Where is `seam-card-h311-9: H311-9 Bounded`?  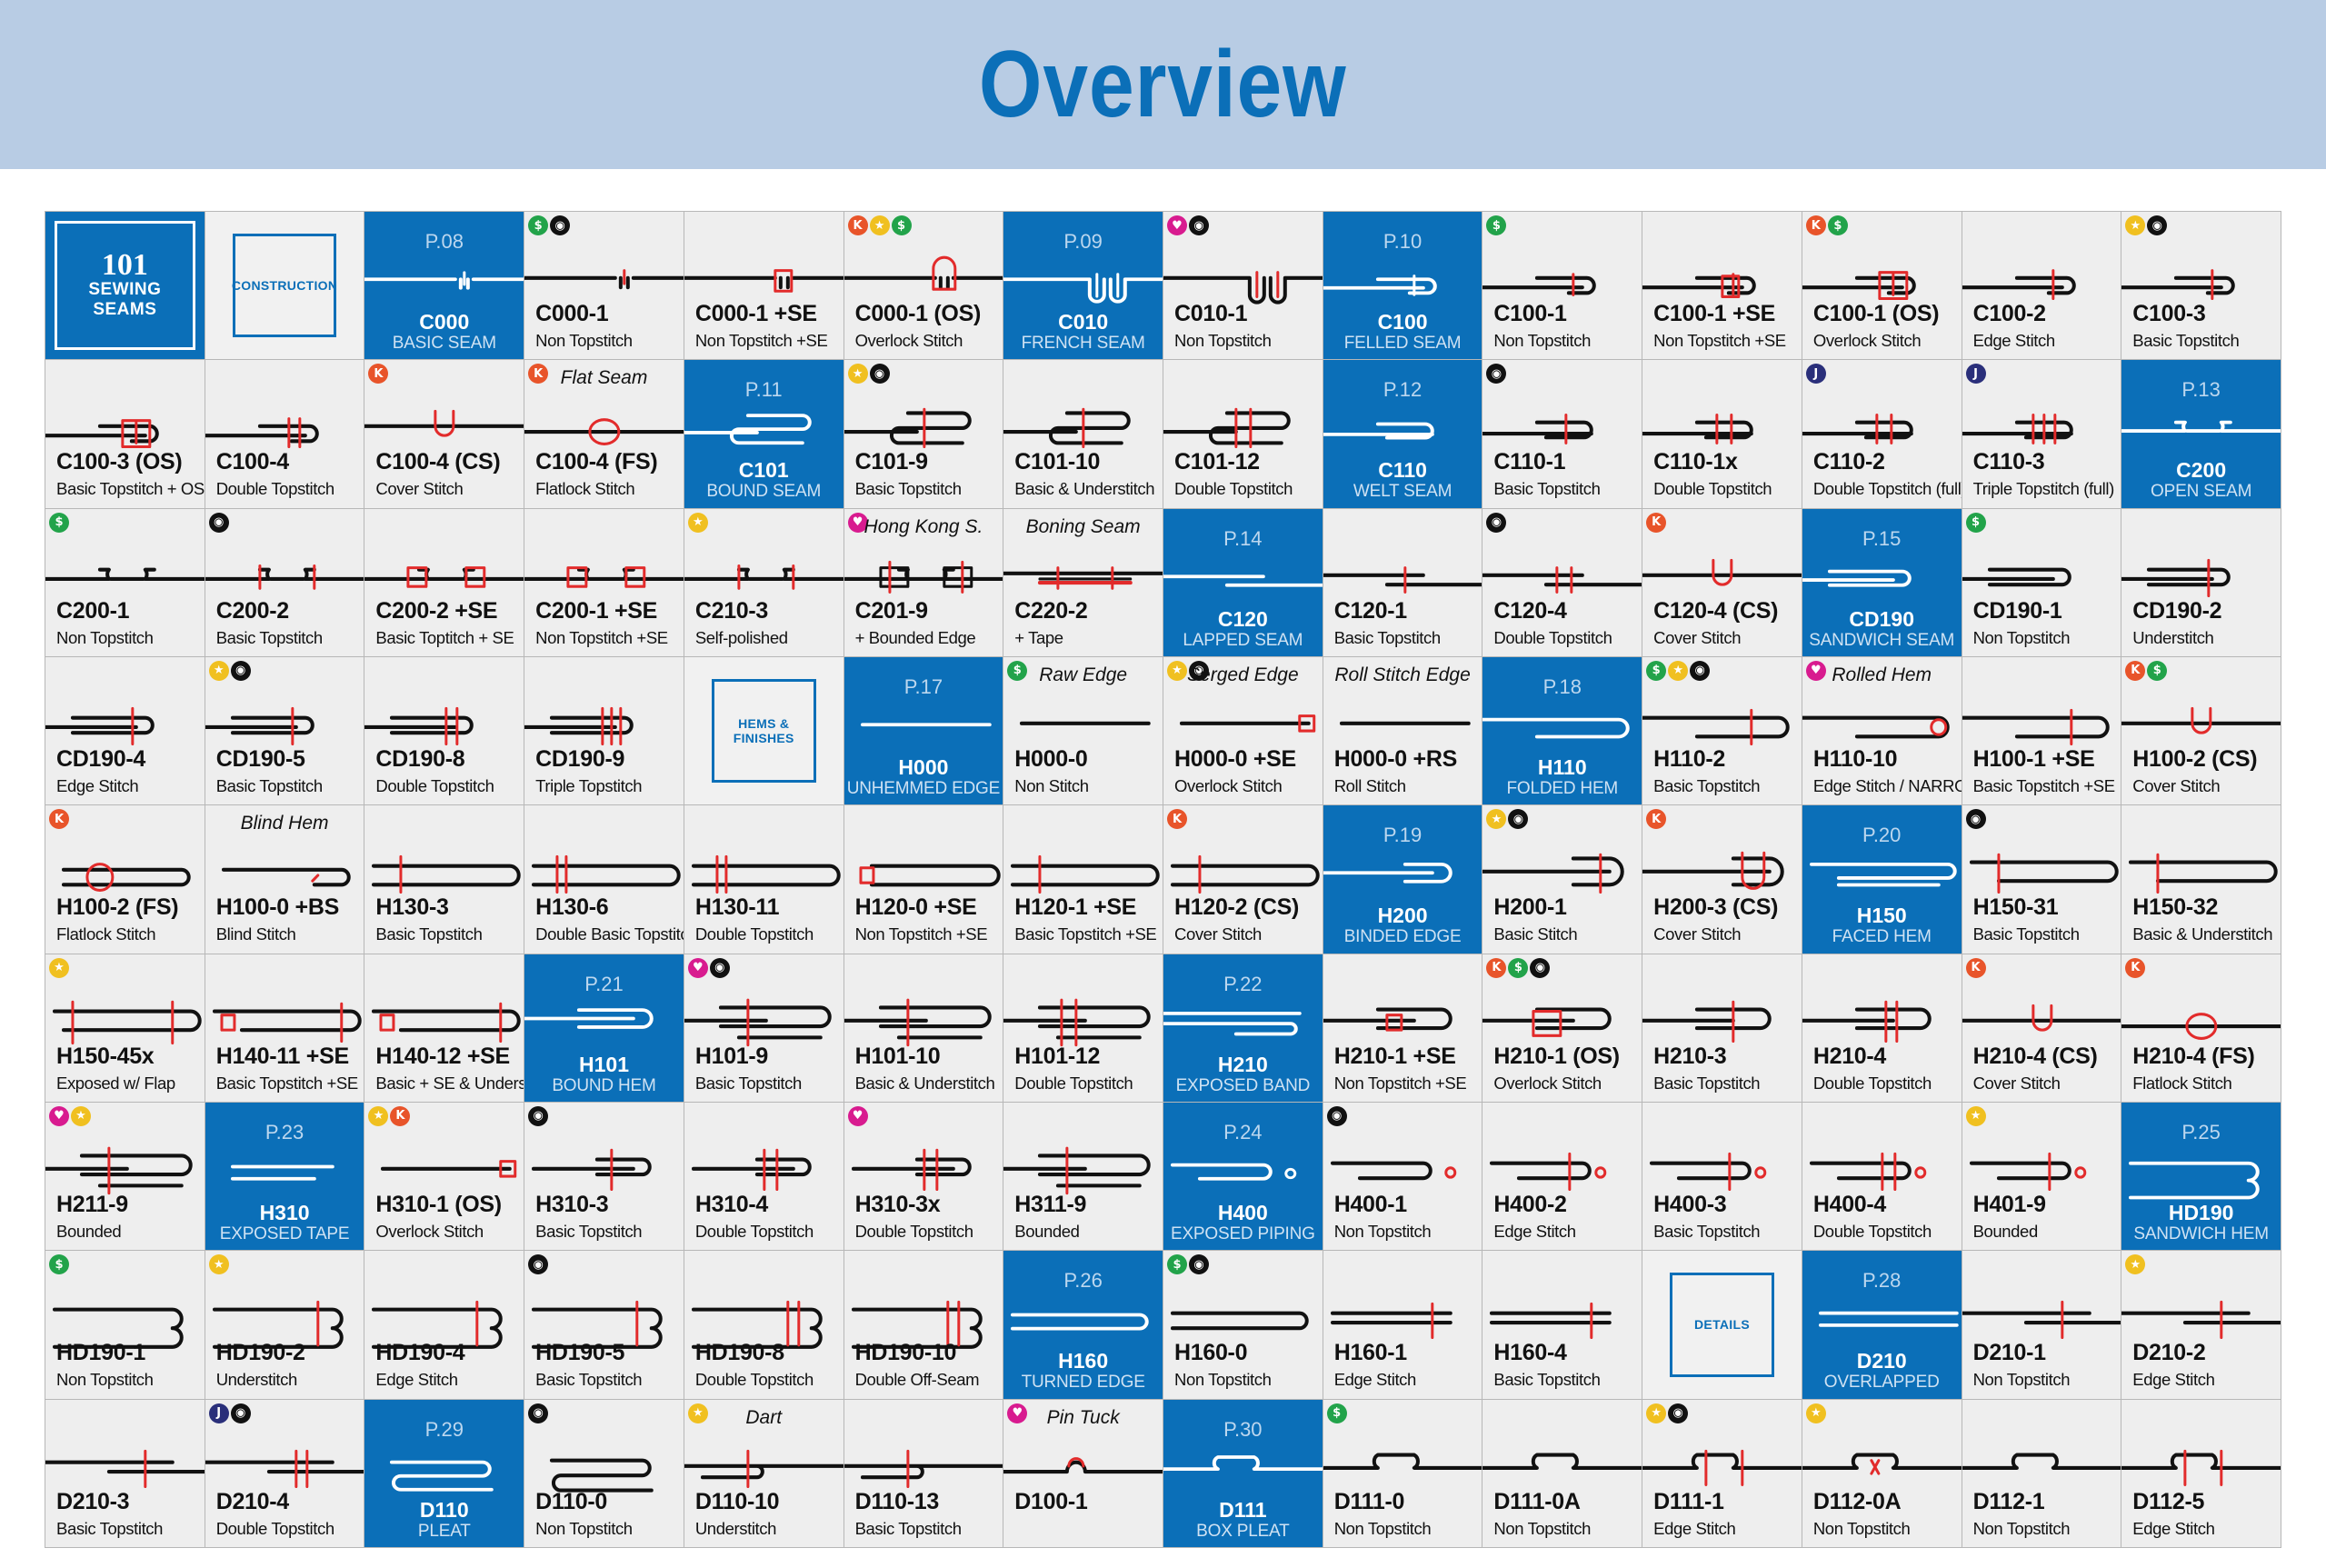
seam-card-h311-9: H311-9 Bounded is located at coordinates (1083, 1177).